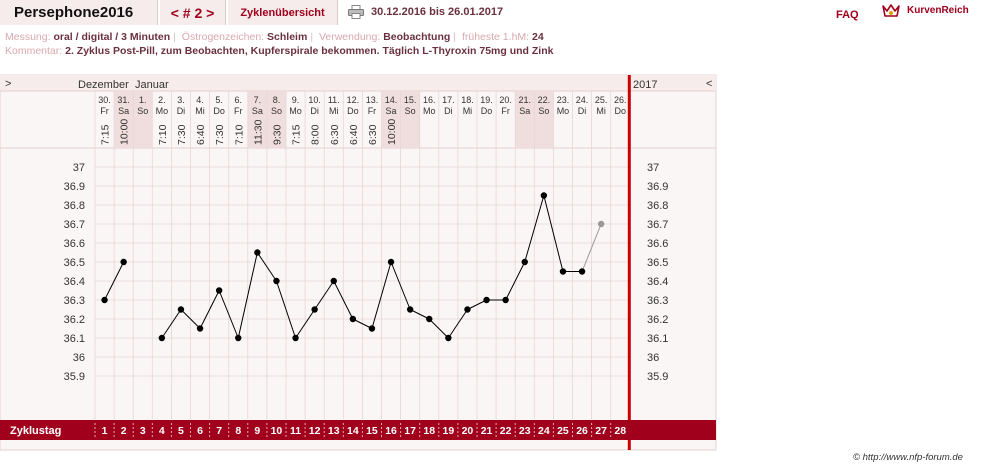 The height and width of the screenshot is (469, 981). Describe the element at coordinates (238, 100) in the screenshot. I see `day-date: 6.` at that location.